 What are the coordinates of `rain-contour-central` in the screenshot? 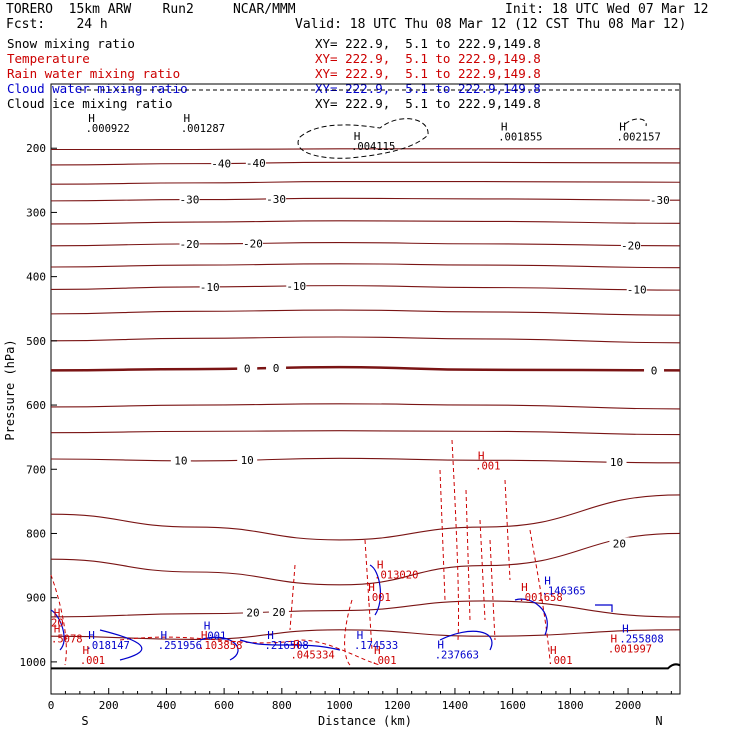 It's located at (462, 540).